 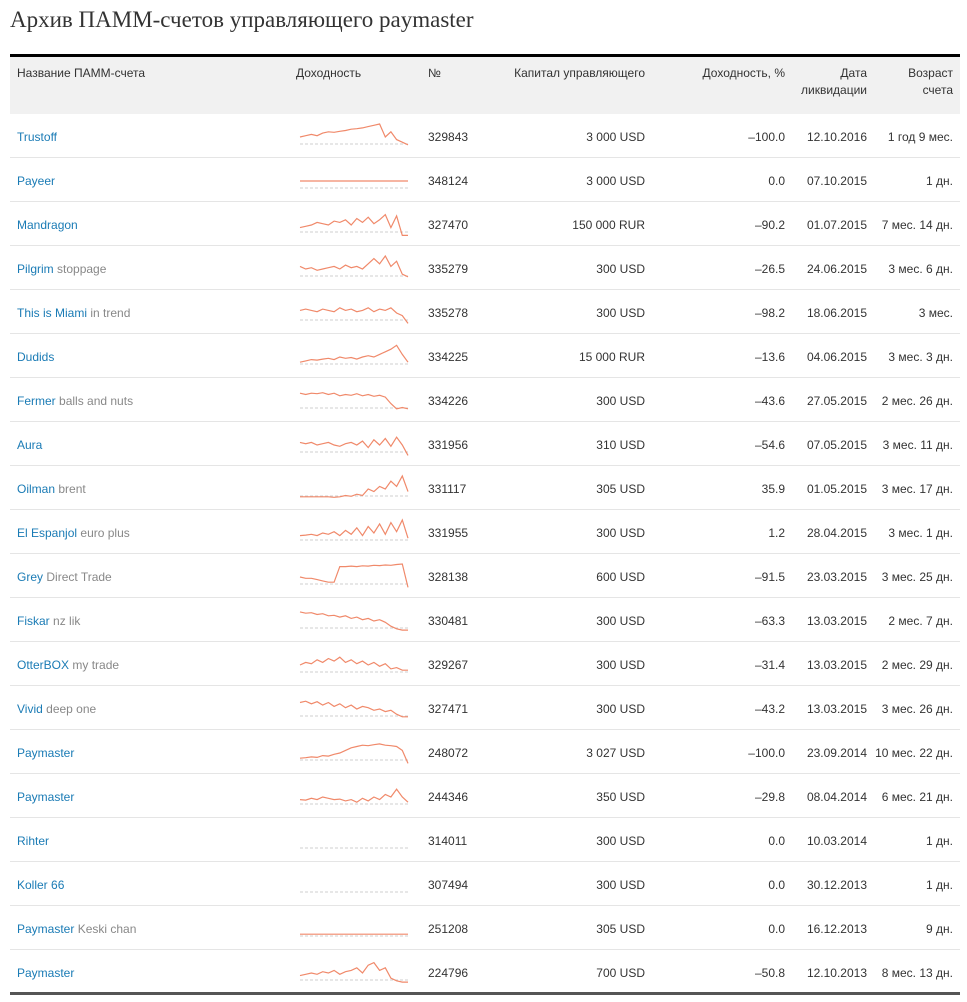 I want to click on account-link: Rihter, so click(x=33, y=841).